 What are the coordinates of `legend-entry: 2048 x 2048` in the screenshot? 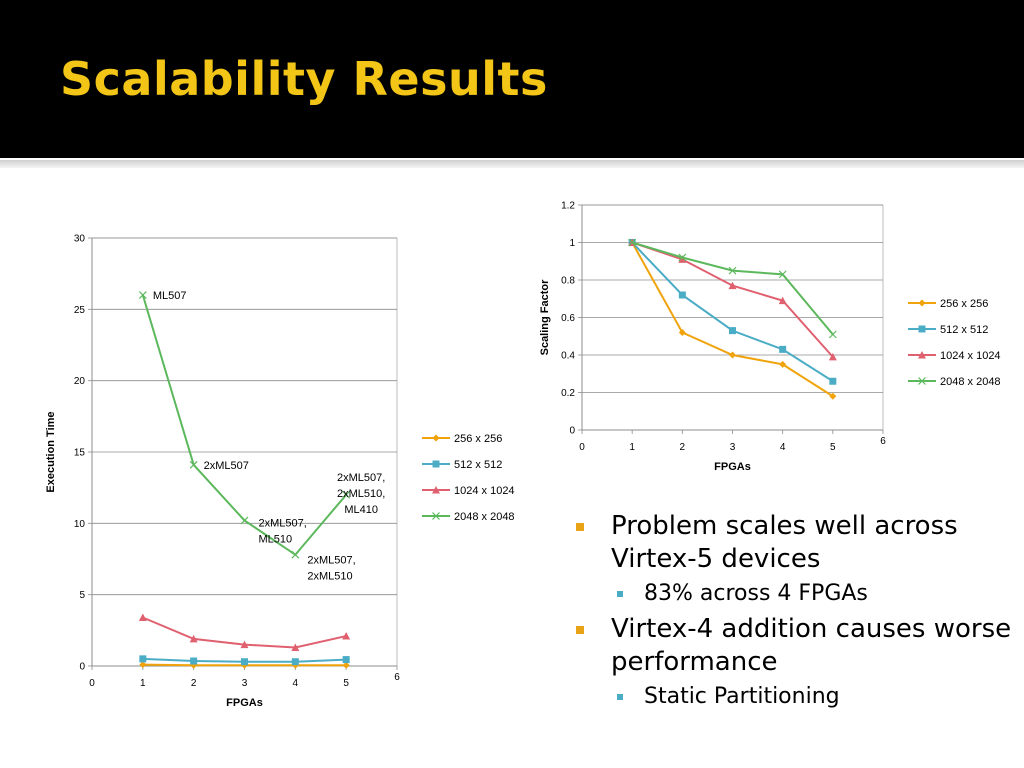 It's located at (954, 382).